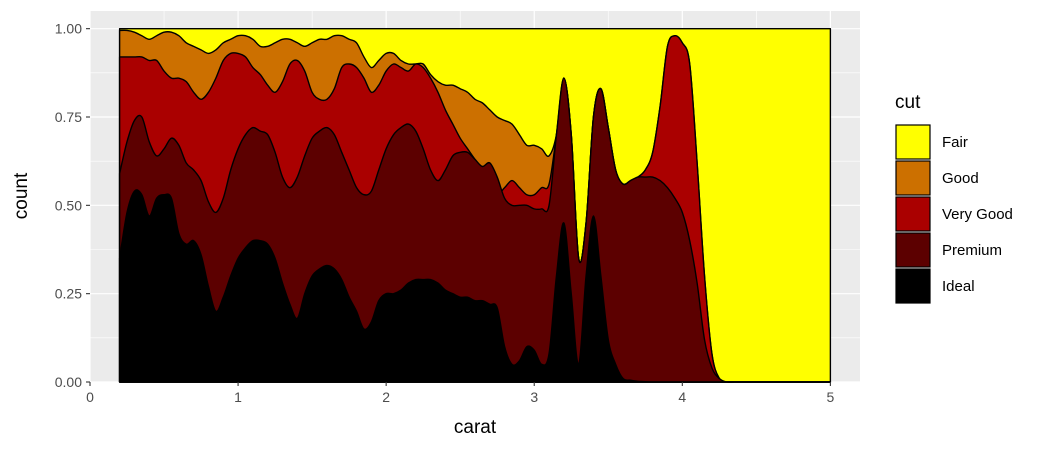 This screenshot has height=450, width=1050. Describe the element at coordinates (68, 205) in the screenshot. I see `y-tick-label: 0.50` at that location.